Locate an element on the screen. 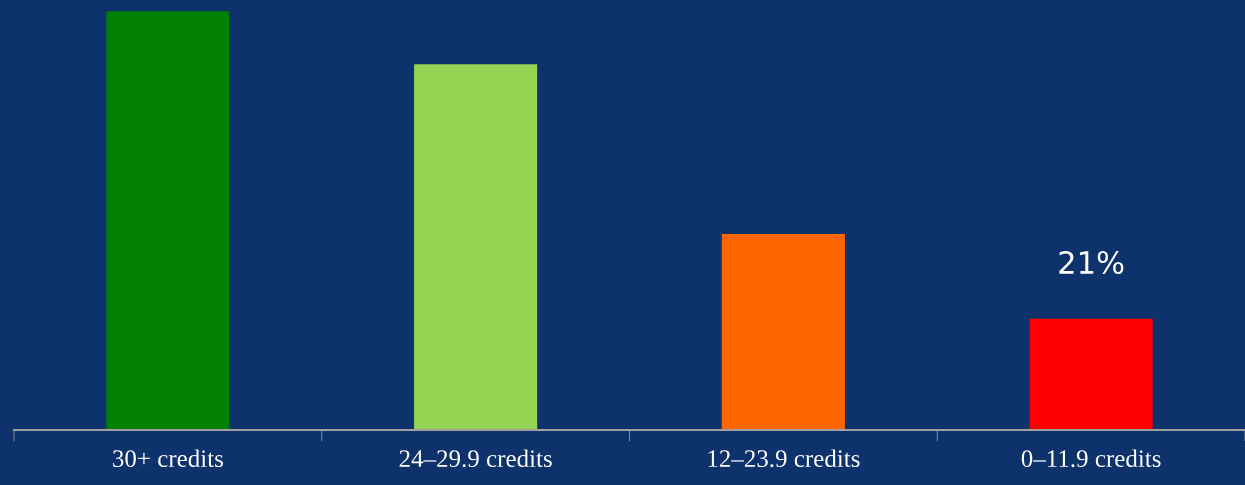 Image resolution: width=1245 pixels, height=485 pixels. x-tick-label: 0–11.9 credits is located at coordinates (1091, 458).